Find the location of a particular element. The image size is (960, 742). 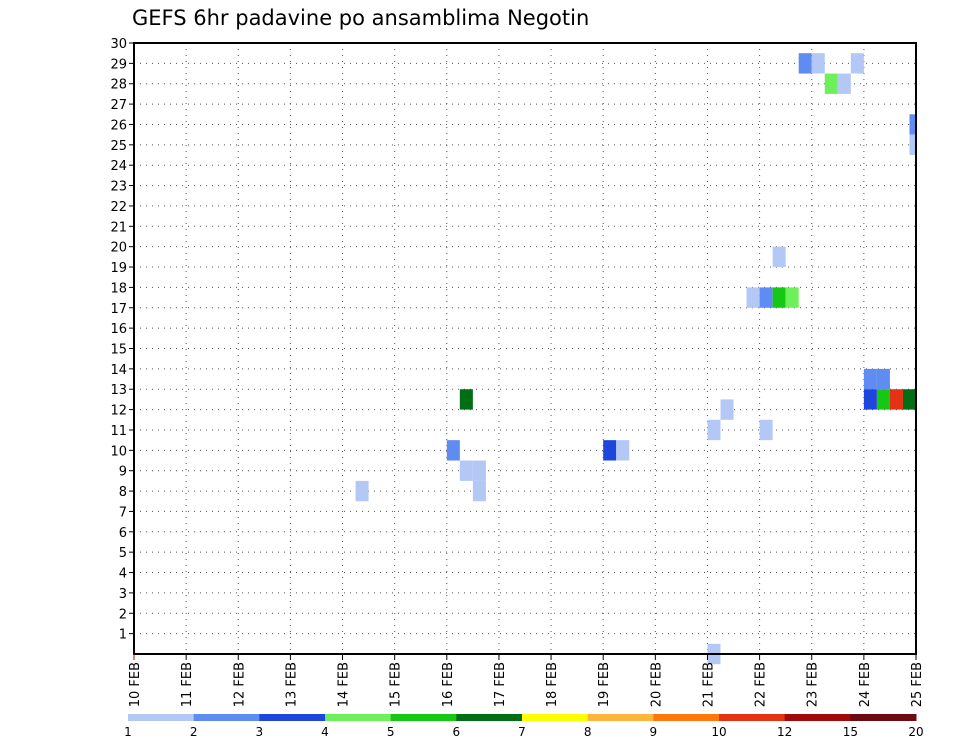

x-tick-label: 18 FEB is located at coordinates (552, 684).